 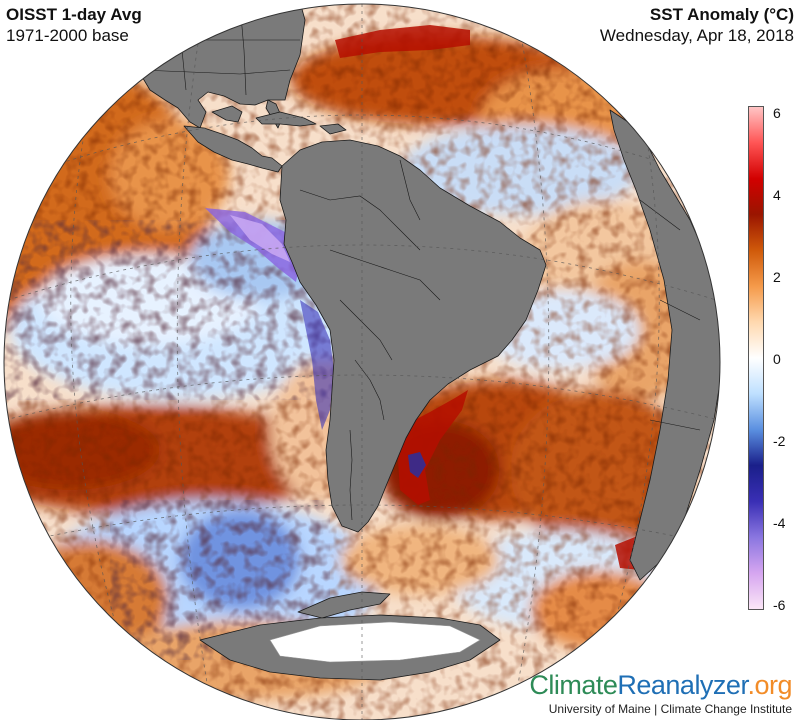 What do you see at coordinates (286, 119) in the screenshot?
I see `cuba-land` at bounding box center [286, 119].